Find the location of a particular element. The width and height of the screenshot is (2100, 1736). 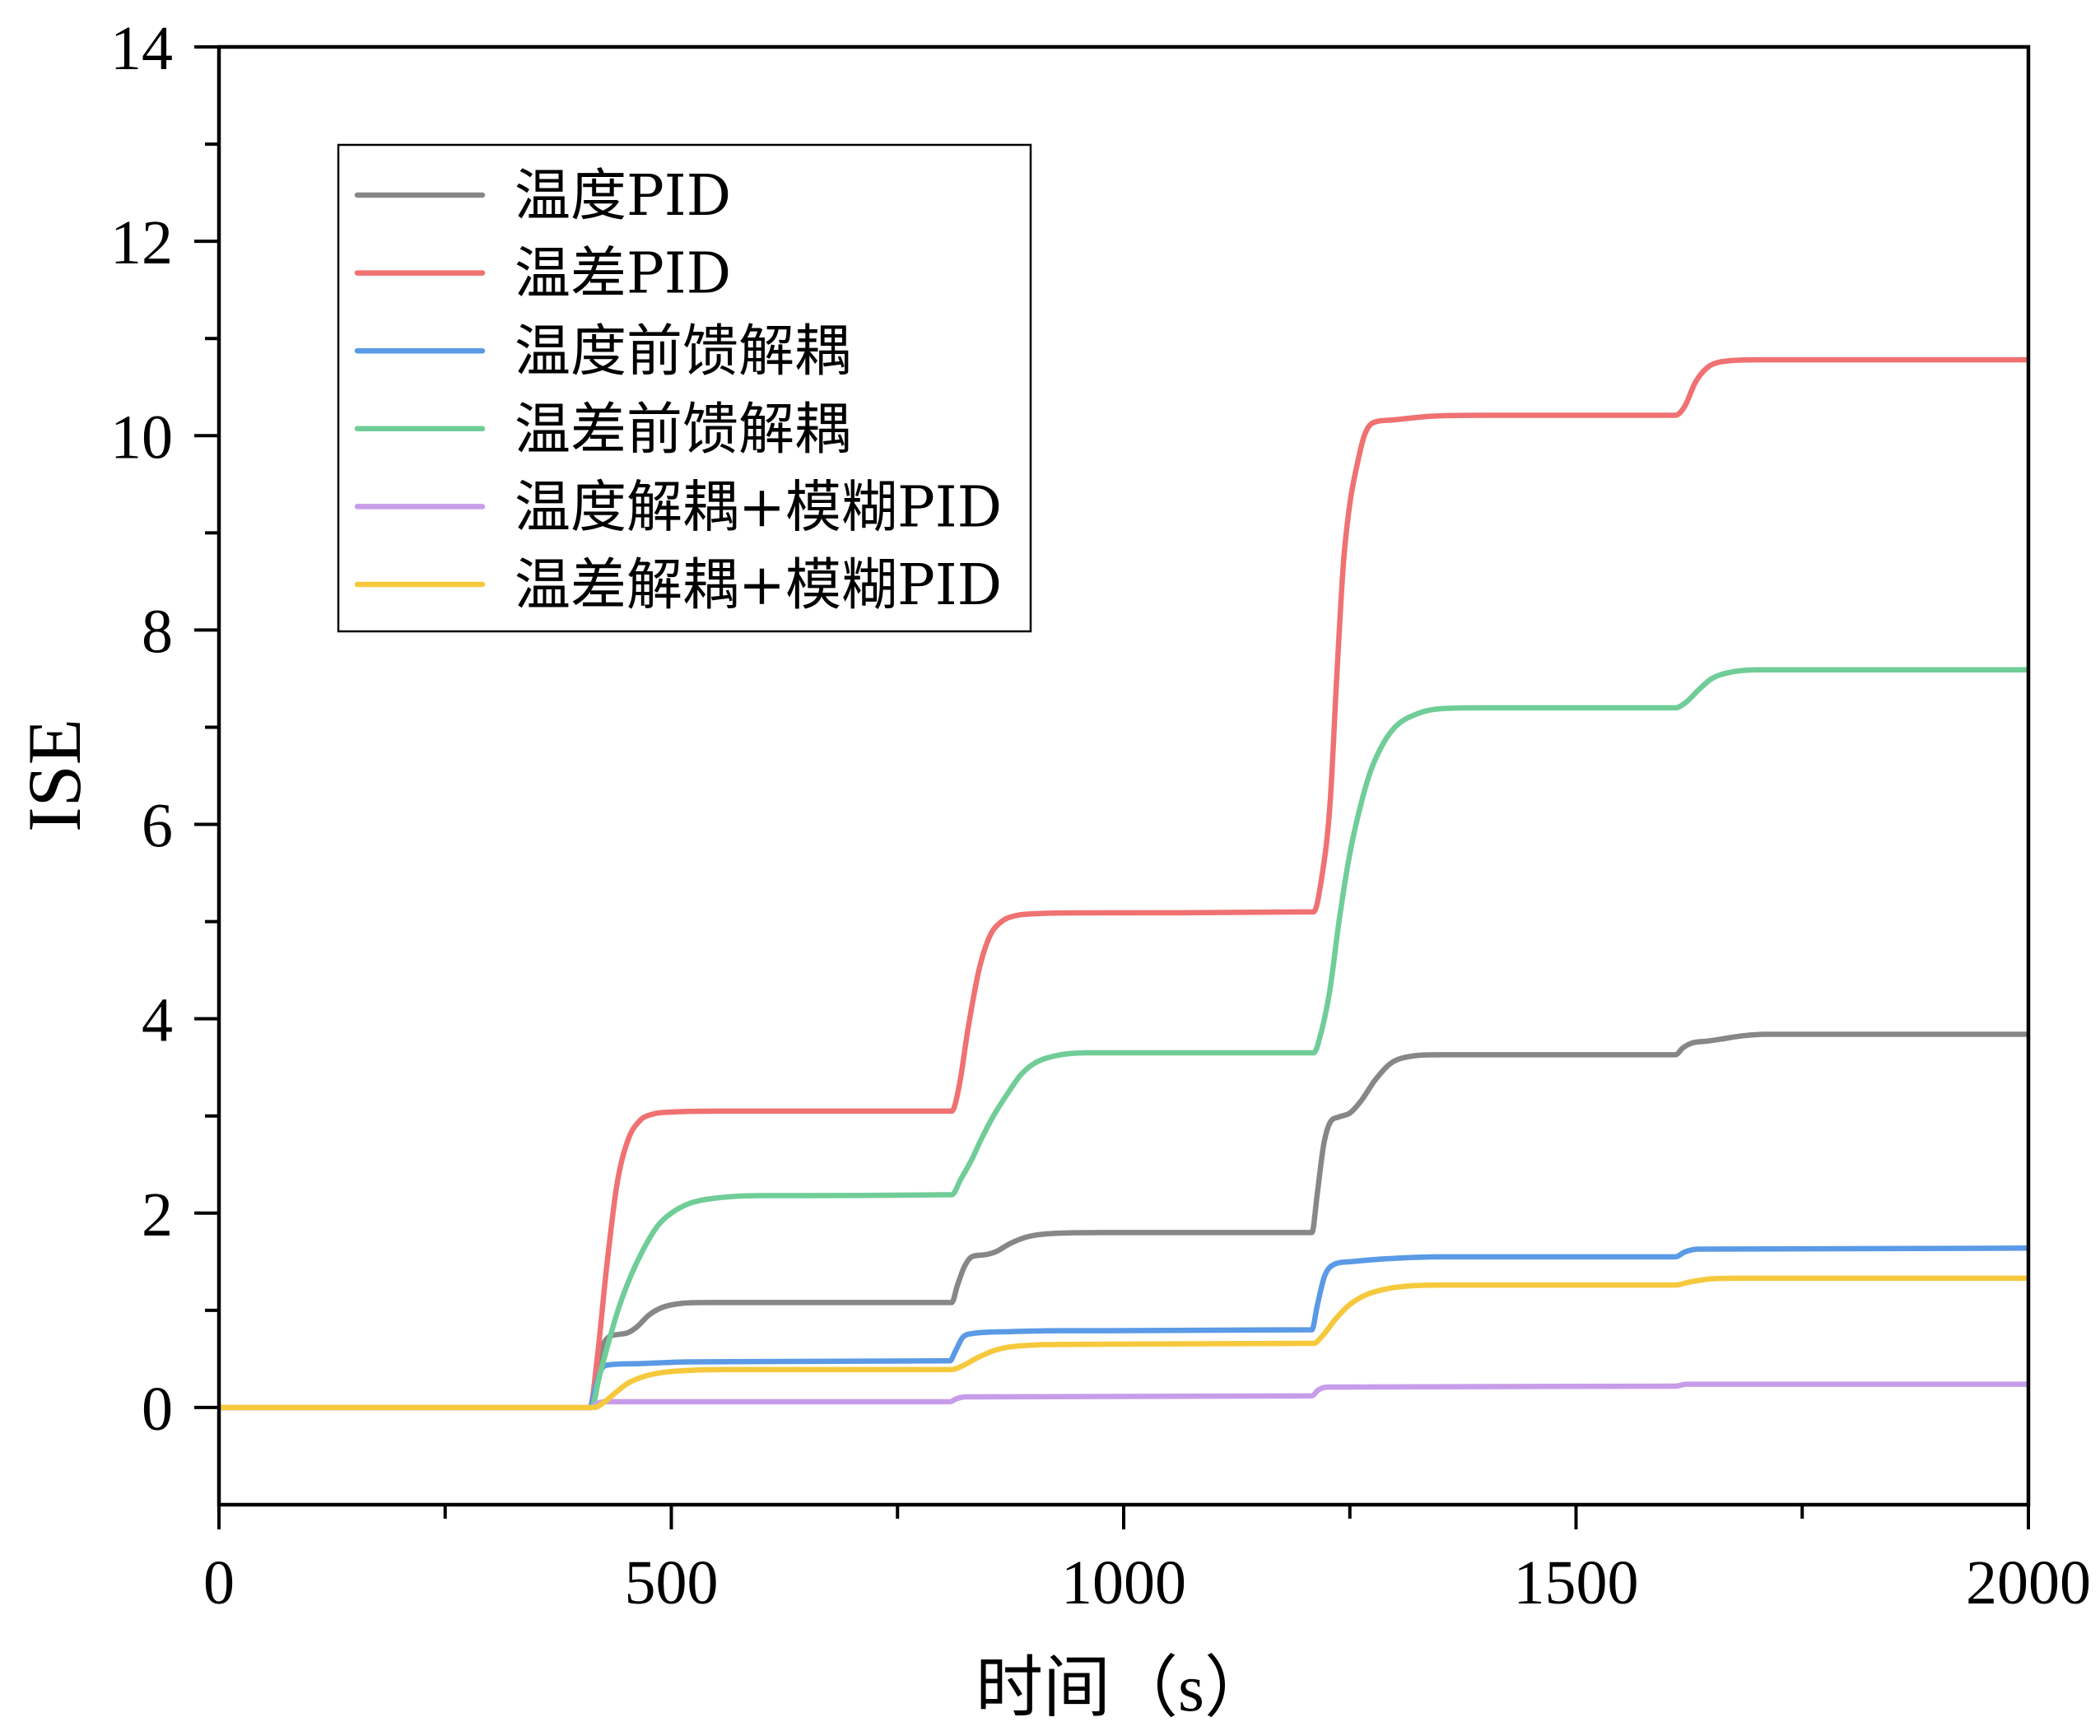

x-axis-title: 时间（s） is located at coordinates (1123, 1688).